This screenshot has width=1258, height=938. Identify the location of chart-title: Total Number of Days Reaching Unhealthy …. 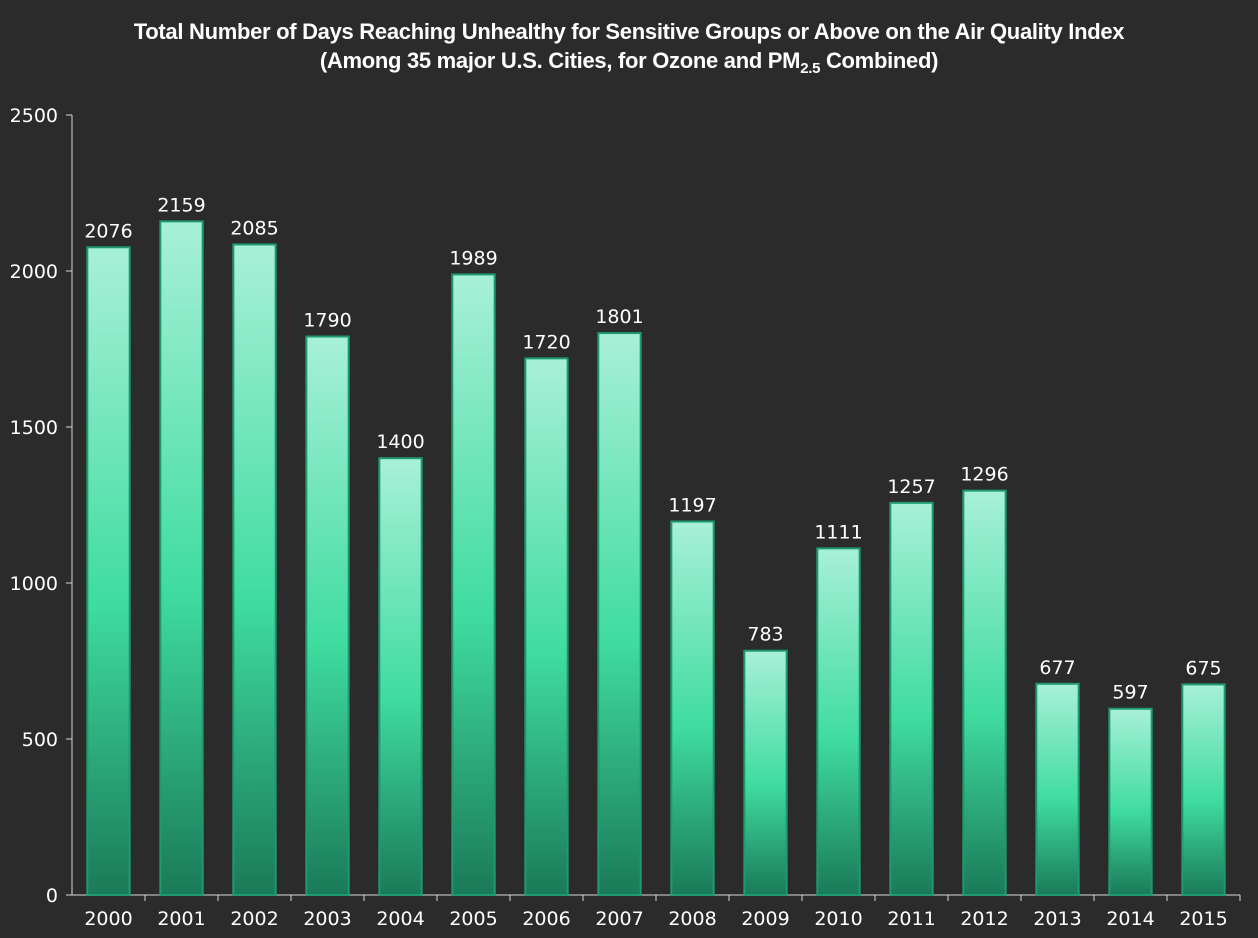
(629, 31).